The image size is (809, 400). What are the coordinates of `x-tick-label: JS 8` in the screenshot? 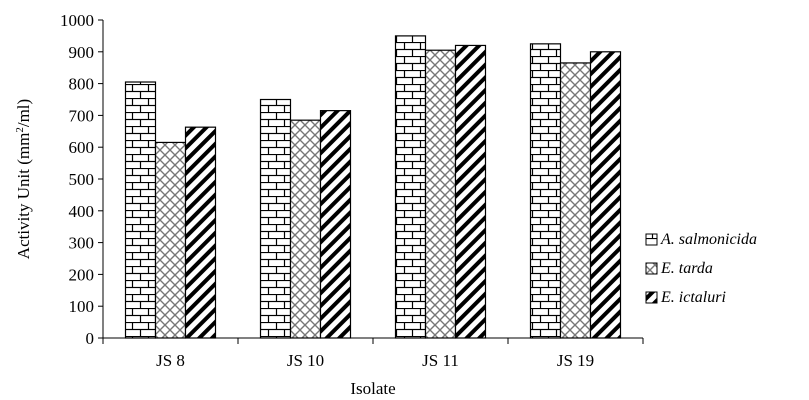 It's located at (170, 360).